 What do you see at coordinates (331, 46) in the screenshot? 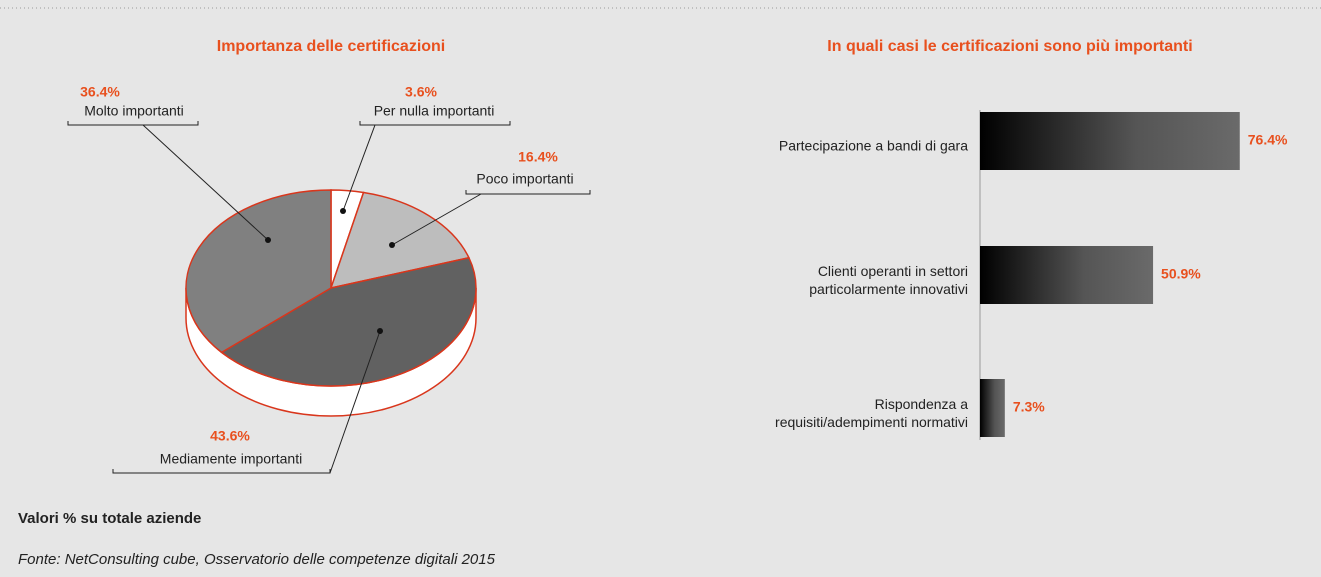
I see `pie-title: Importanza delle certificazioni` at bounding box center [331, 46].